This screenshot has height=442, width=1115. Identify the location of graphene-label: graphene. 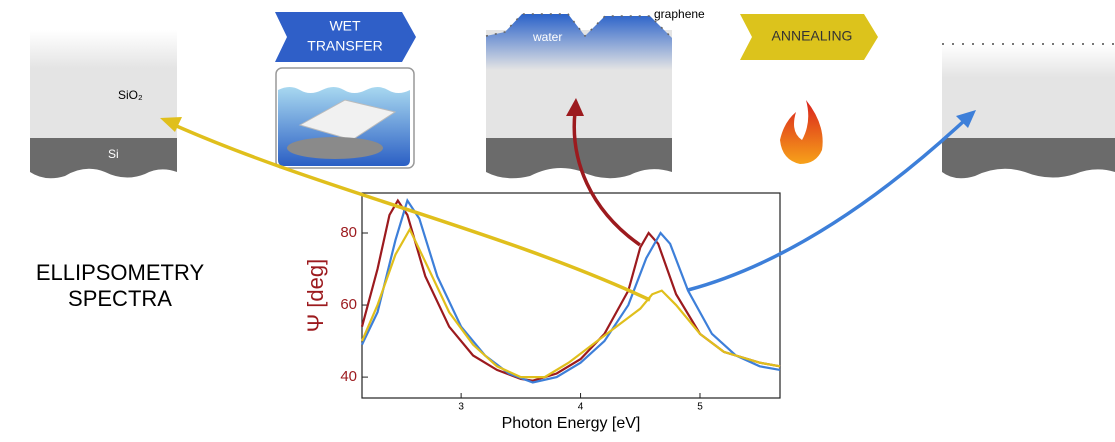
(679, 14).